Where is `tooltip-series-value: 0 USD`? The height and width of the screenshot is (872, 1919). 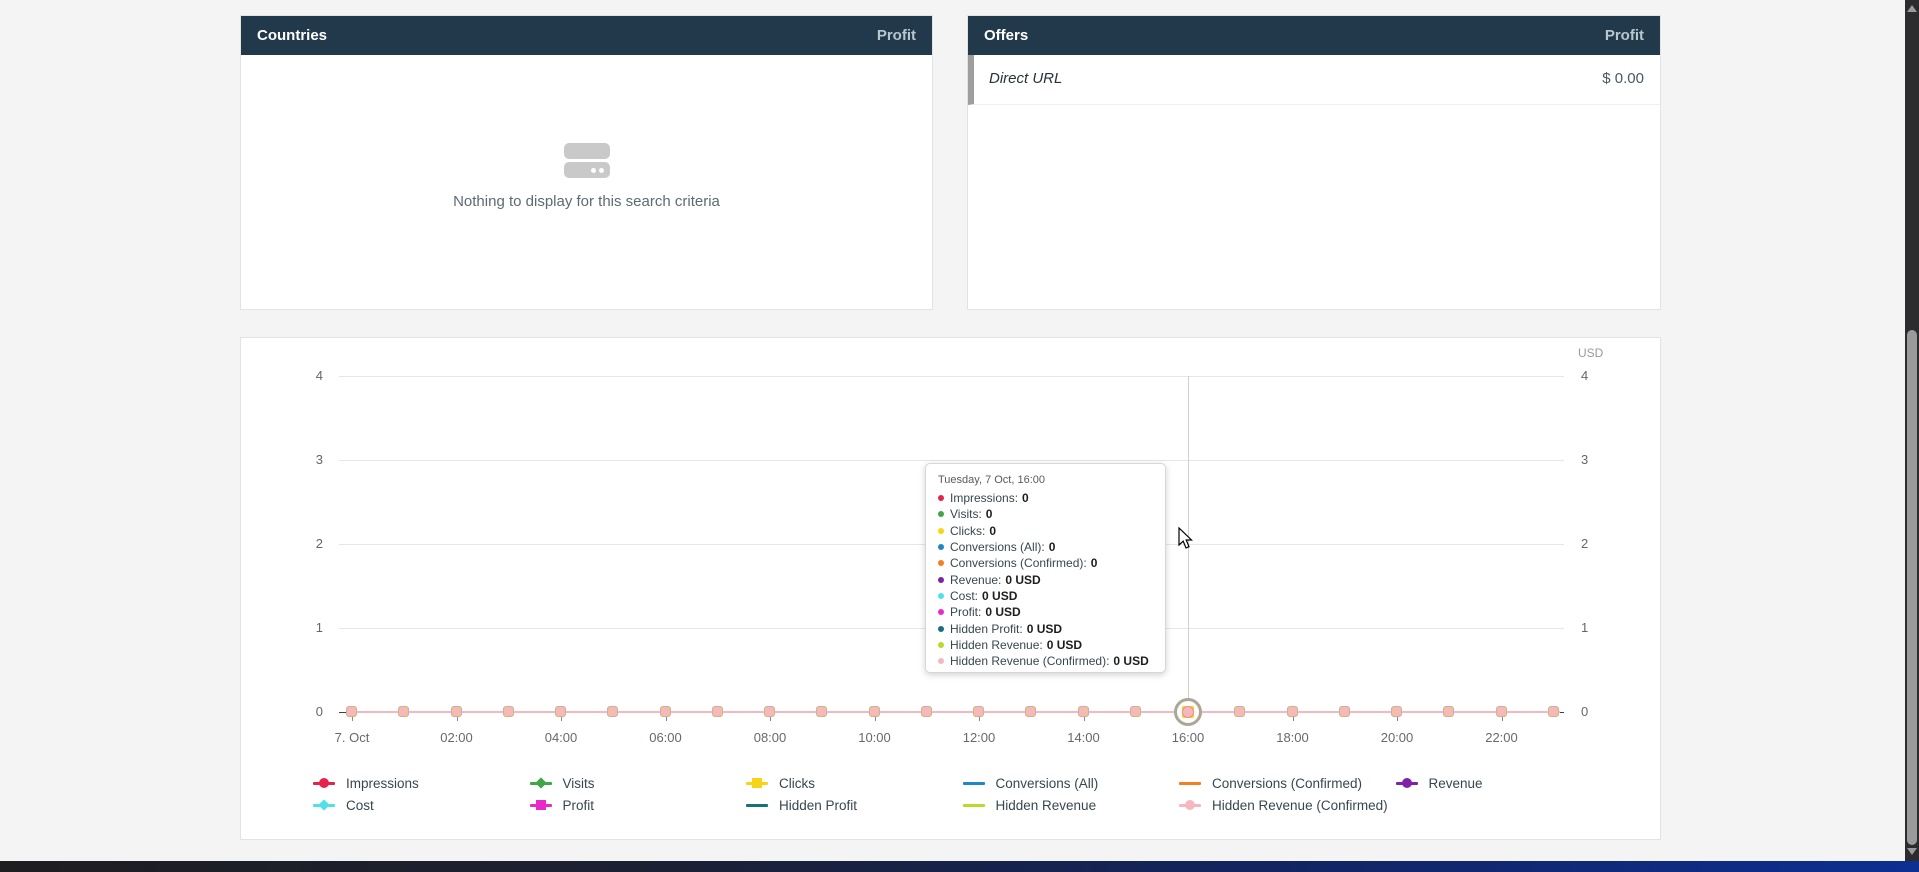 tooltip-series-value: 0 USD is located at coordinates (1044, 628).